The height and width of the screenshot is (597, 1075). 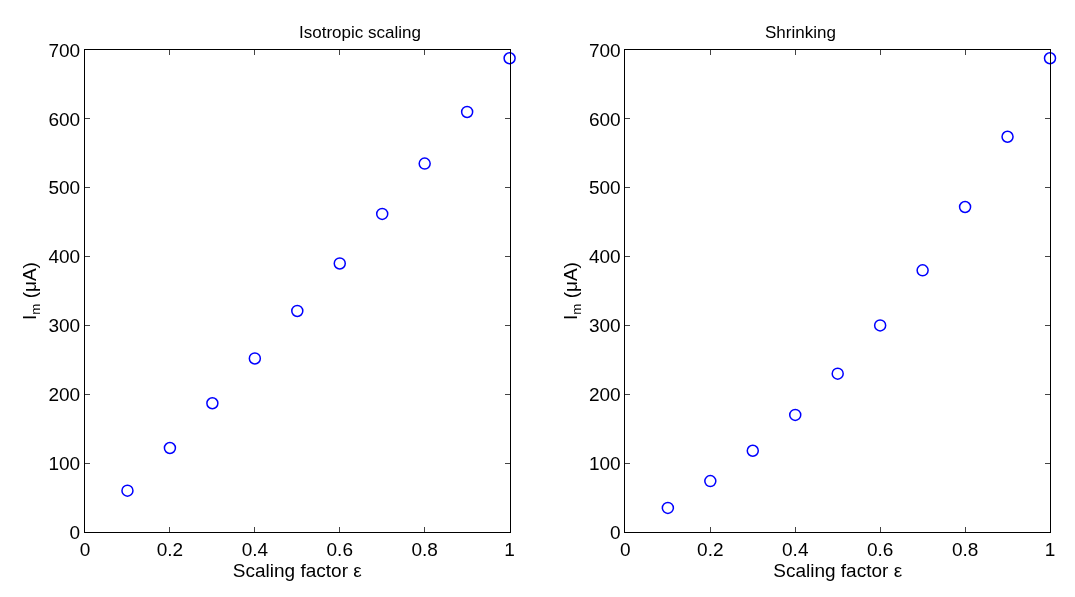 I want to click on chart-title: Shrinking, so click(x=800, y=32).